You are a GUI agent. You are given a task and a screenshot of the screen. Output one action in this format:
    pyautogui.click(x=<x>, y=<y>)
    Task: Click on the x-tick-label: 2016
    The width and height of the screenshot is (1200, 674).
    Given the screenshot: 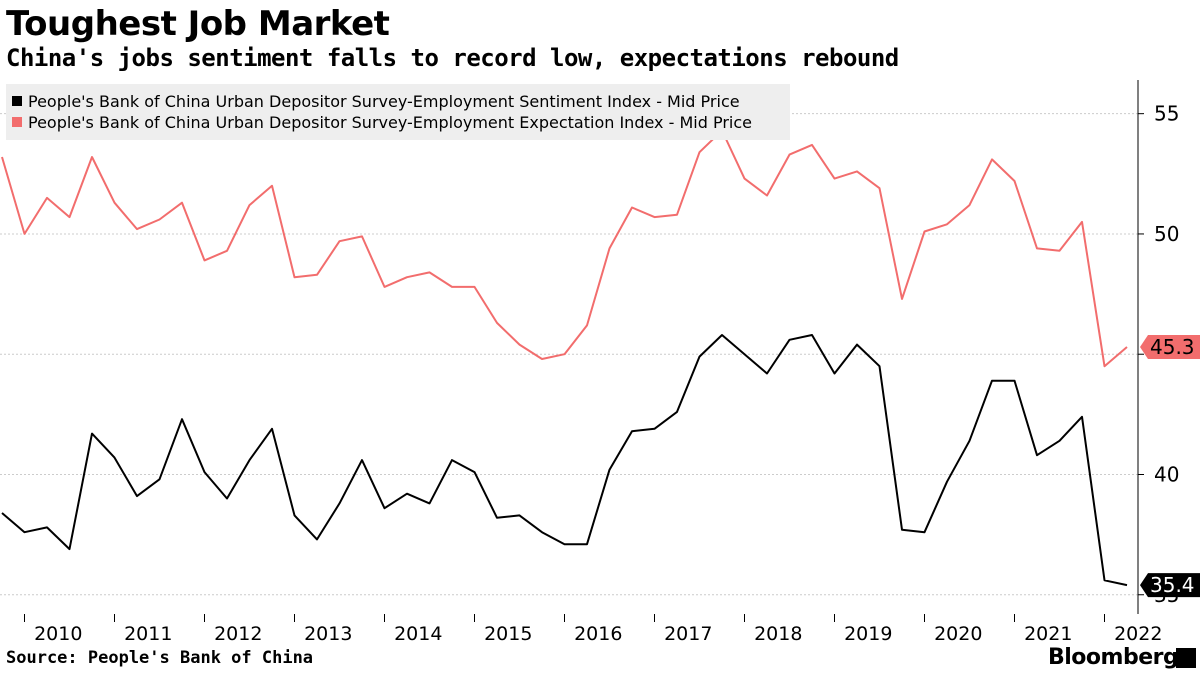 What is the action you would take?
    pyautogui.click(x=598, y=634)
    